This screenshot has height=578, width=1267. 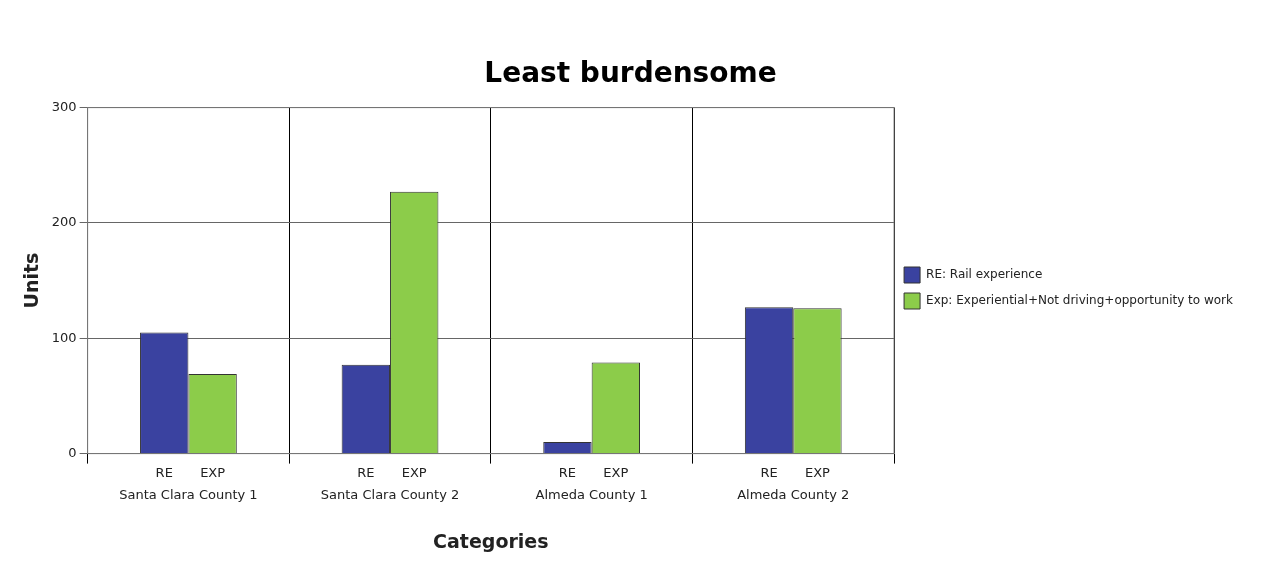 I want to click on y-axis-title: Units, so click(x=31, y=280).